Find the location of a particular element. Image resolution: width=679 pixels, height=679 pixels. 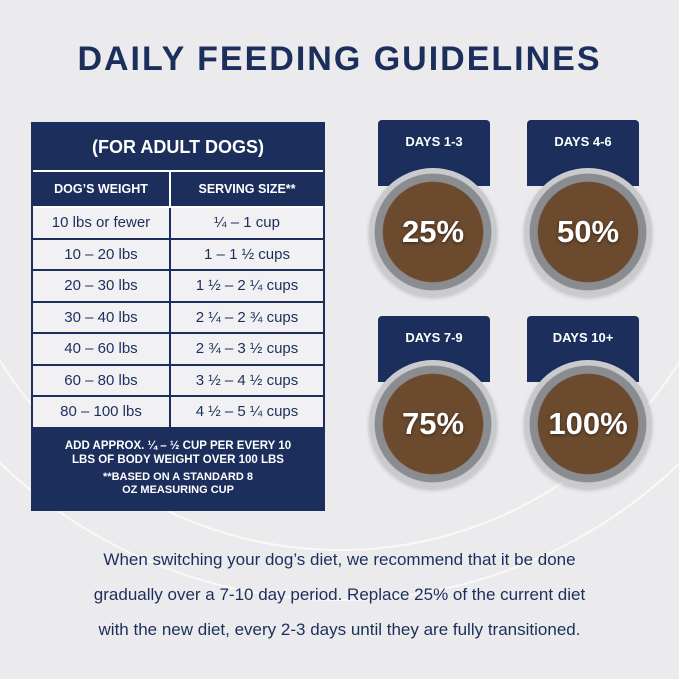

weight-cell: 60 – 80 lbs is located at coordinates (102, 380).